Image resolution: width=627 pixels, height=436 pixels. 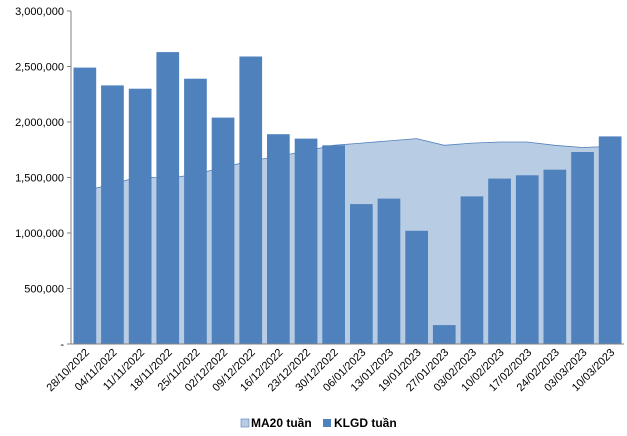 What do you see at coordinates (39, 68) in the screenshot?
I see `y-tick-label: 2,500,000` at bounding box center [39, 68].